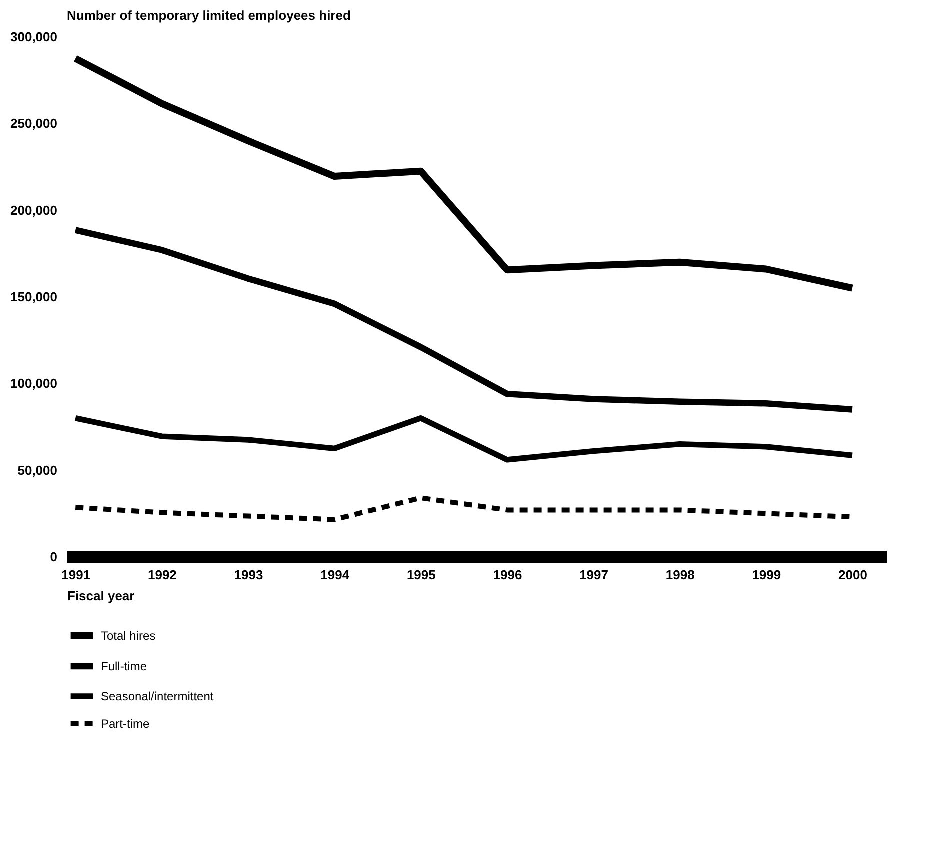 The image size is (952, 848). Describe the element at coordinates (594, 575) in the screenshot. I see `x-tick-label: 1997` at that location.